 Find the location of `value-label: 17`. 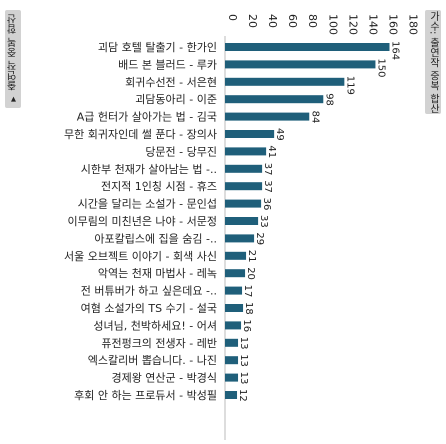

value-label: 17 is located at coordinates (247, 291).